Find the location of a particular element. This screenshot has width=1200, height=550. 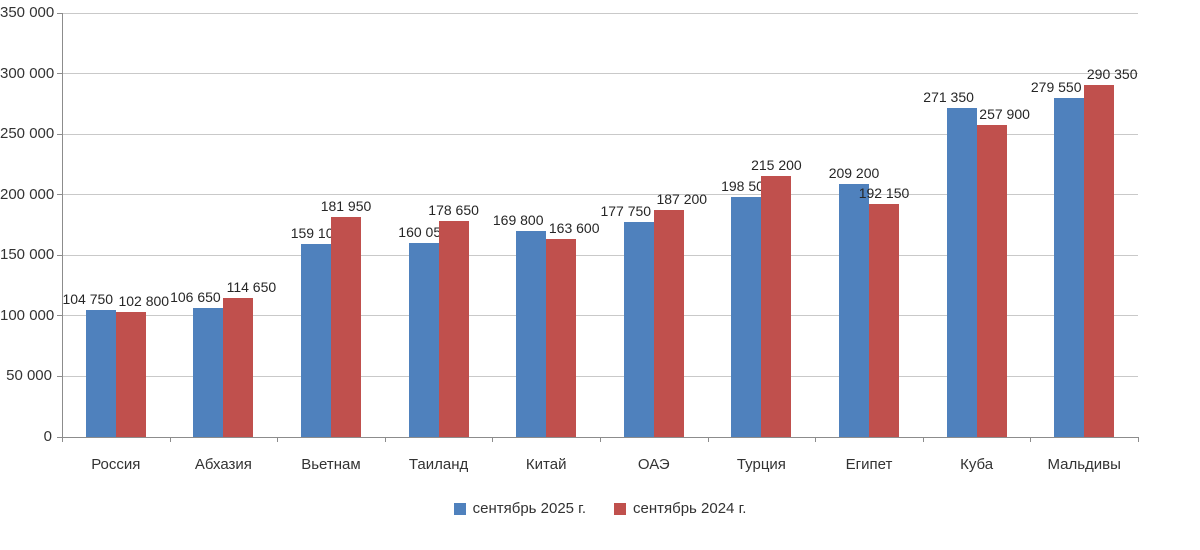

bar-value-label: 187 200 is located at coordinates (682, 199).